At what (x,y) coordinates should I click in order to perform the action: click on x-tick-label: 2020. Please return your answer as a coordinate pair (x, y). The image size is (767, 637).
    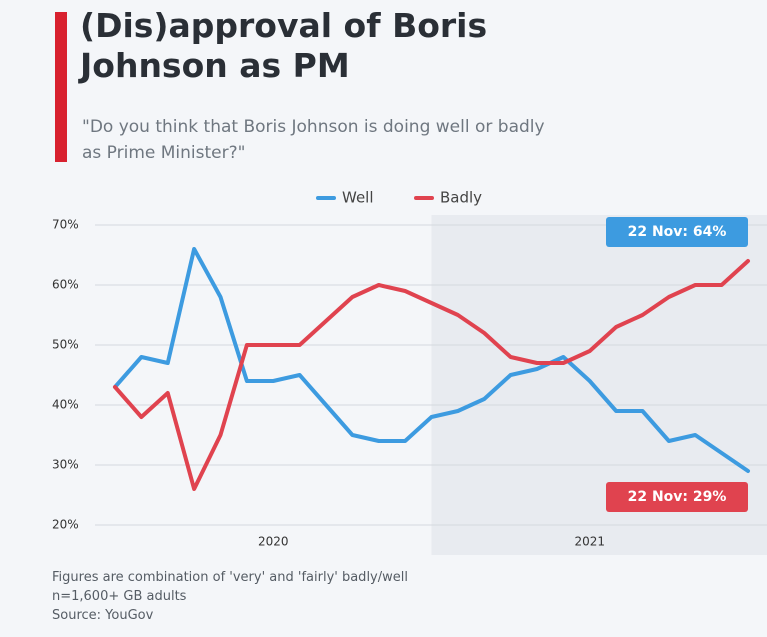
    Looking at the image, I should click on (273, 542).